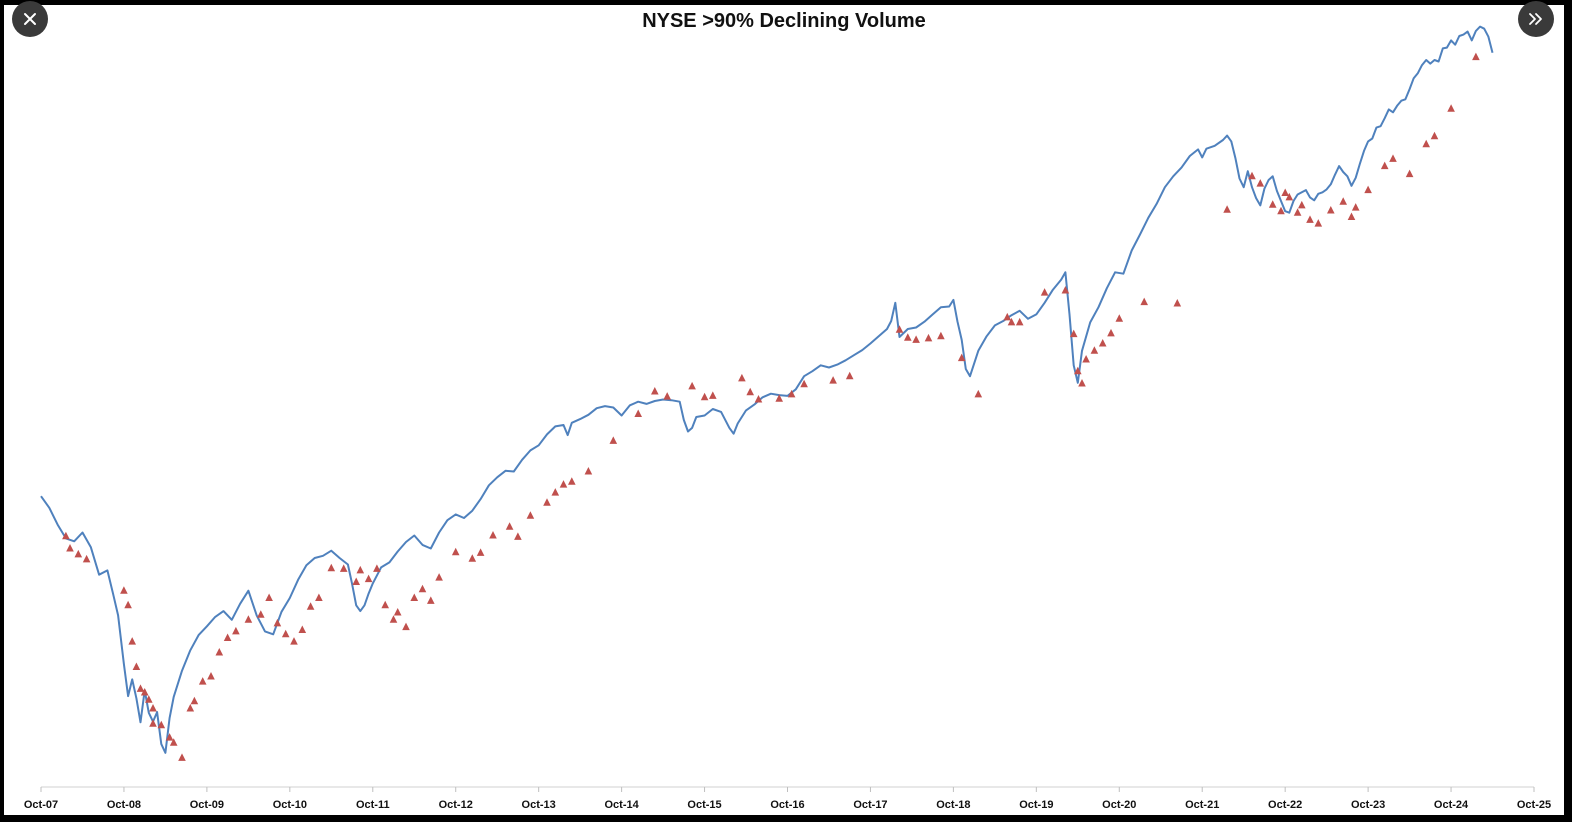  Describe the element at coordinates (1036, 805) in the screenshot. I see `x-tick-label: Oct-19` at that location.